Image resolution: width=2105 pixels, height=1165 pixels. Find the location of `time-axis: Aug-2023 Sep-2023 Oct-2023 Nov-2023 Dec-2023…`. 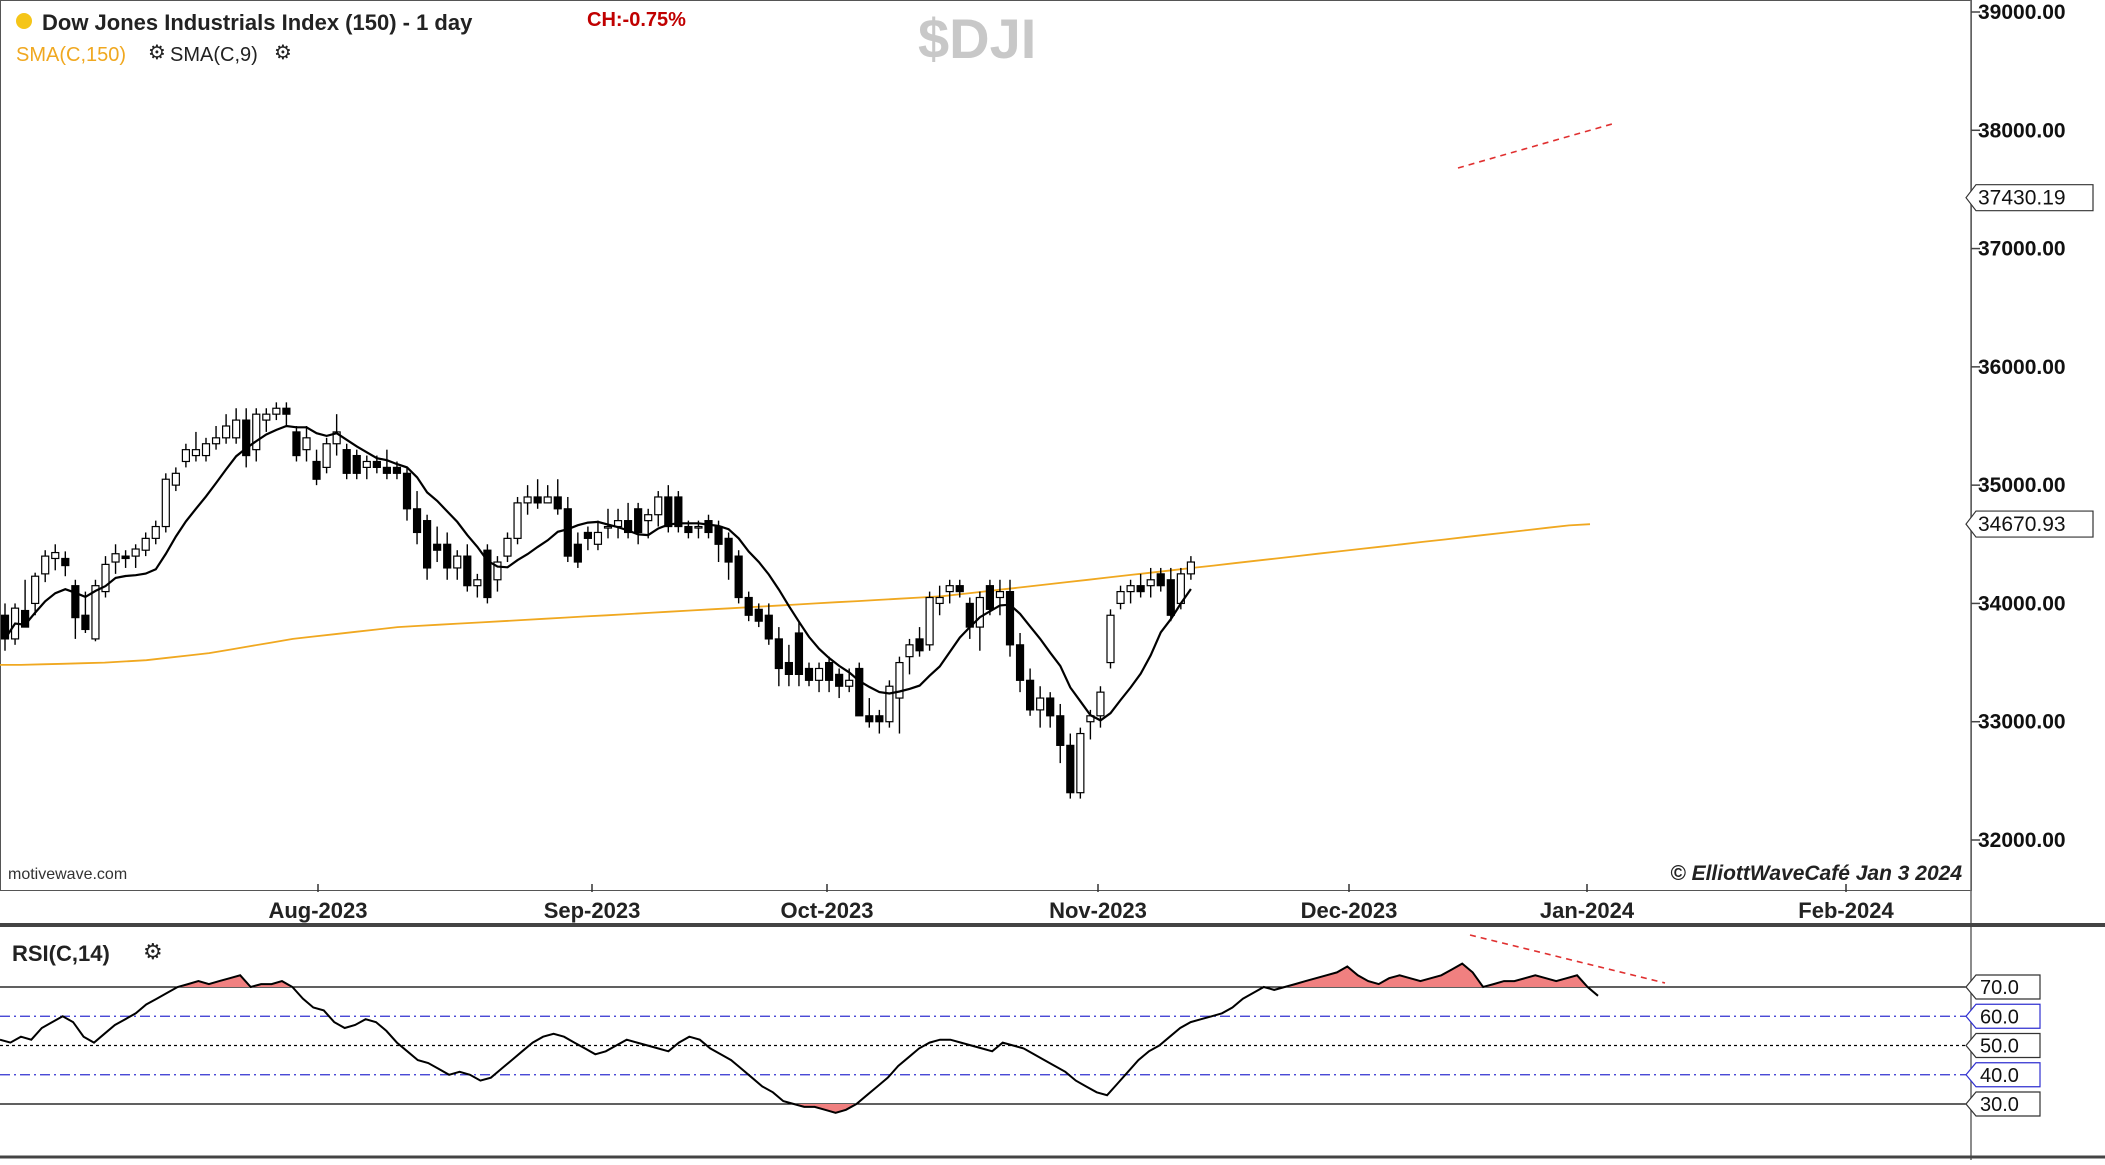

time-axis: Aug-2023 Sep-2023 Oct-2023 Nov-2023 Dec-2023… is located at coordinates (1081, 903).